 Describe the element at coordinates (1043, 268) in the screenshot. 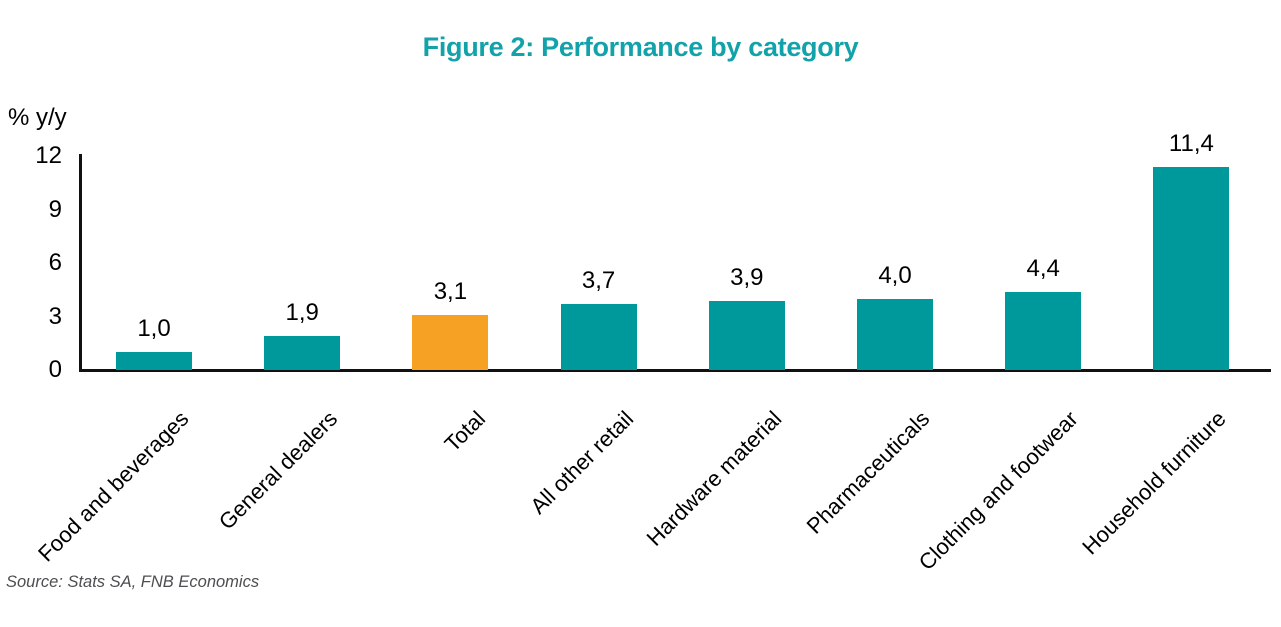

I see `bar-value-label-clothing-and-footwear: 4,4` at that location.